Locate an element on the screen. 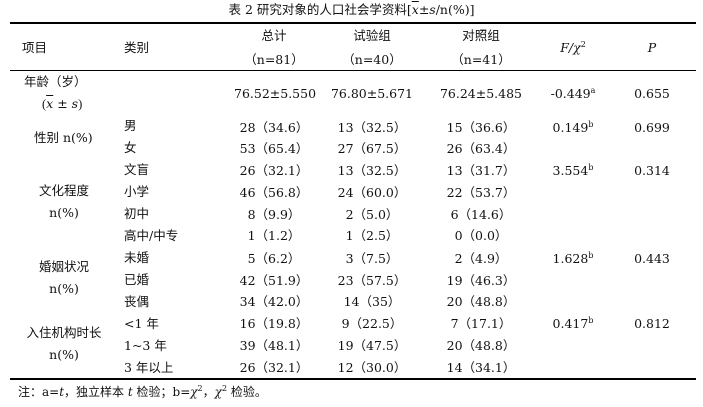 This screenshot has height=407, width=703. primary-category: 小学 is located at coordinates (137, 191).